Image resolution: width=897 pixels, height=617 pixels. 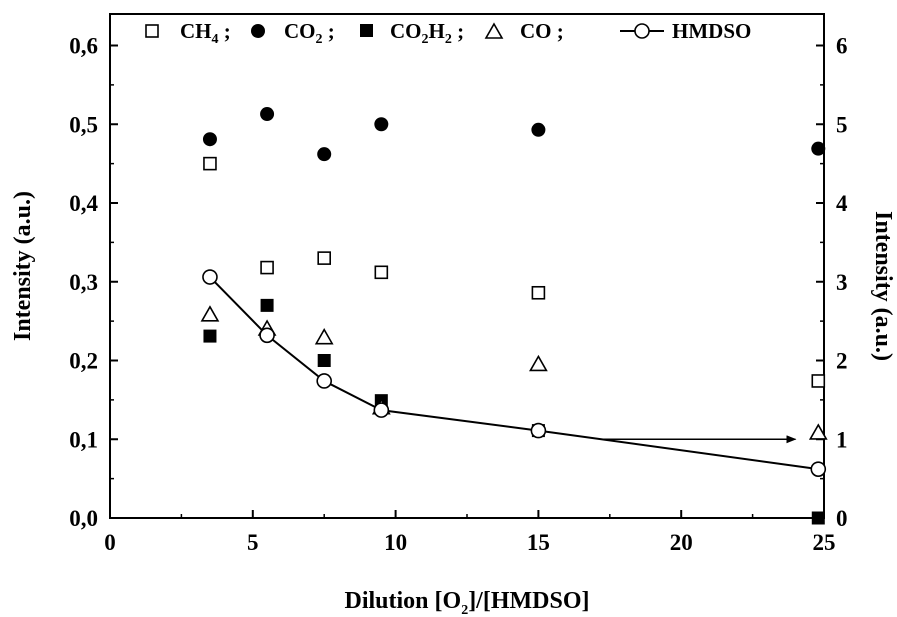 I want to click on y-right-tick-label: 2, so click(x=842, y=361).